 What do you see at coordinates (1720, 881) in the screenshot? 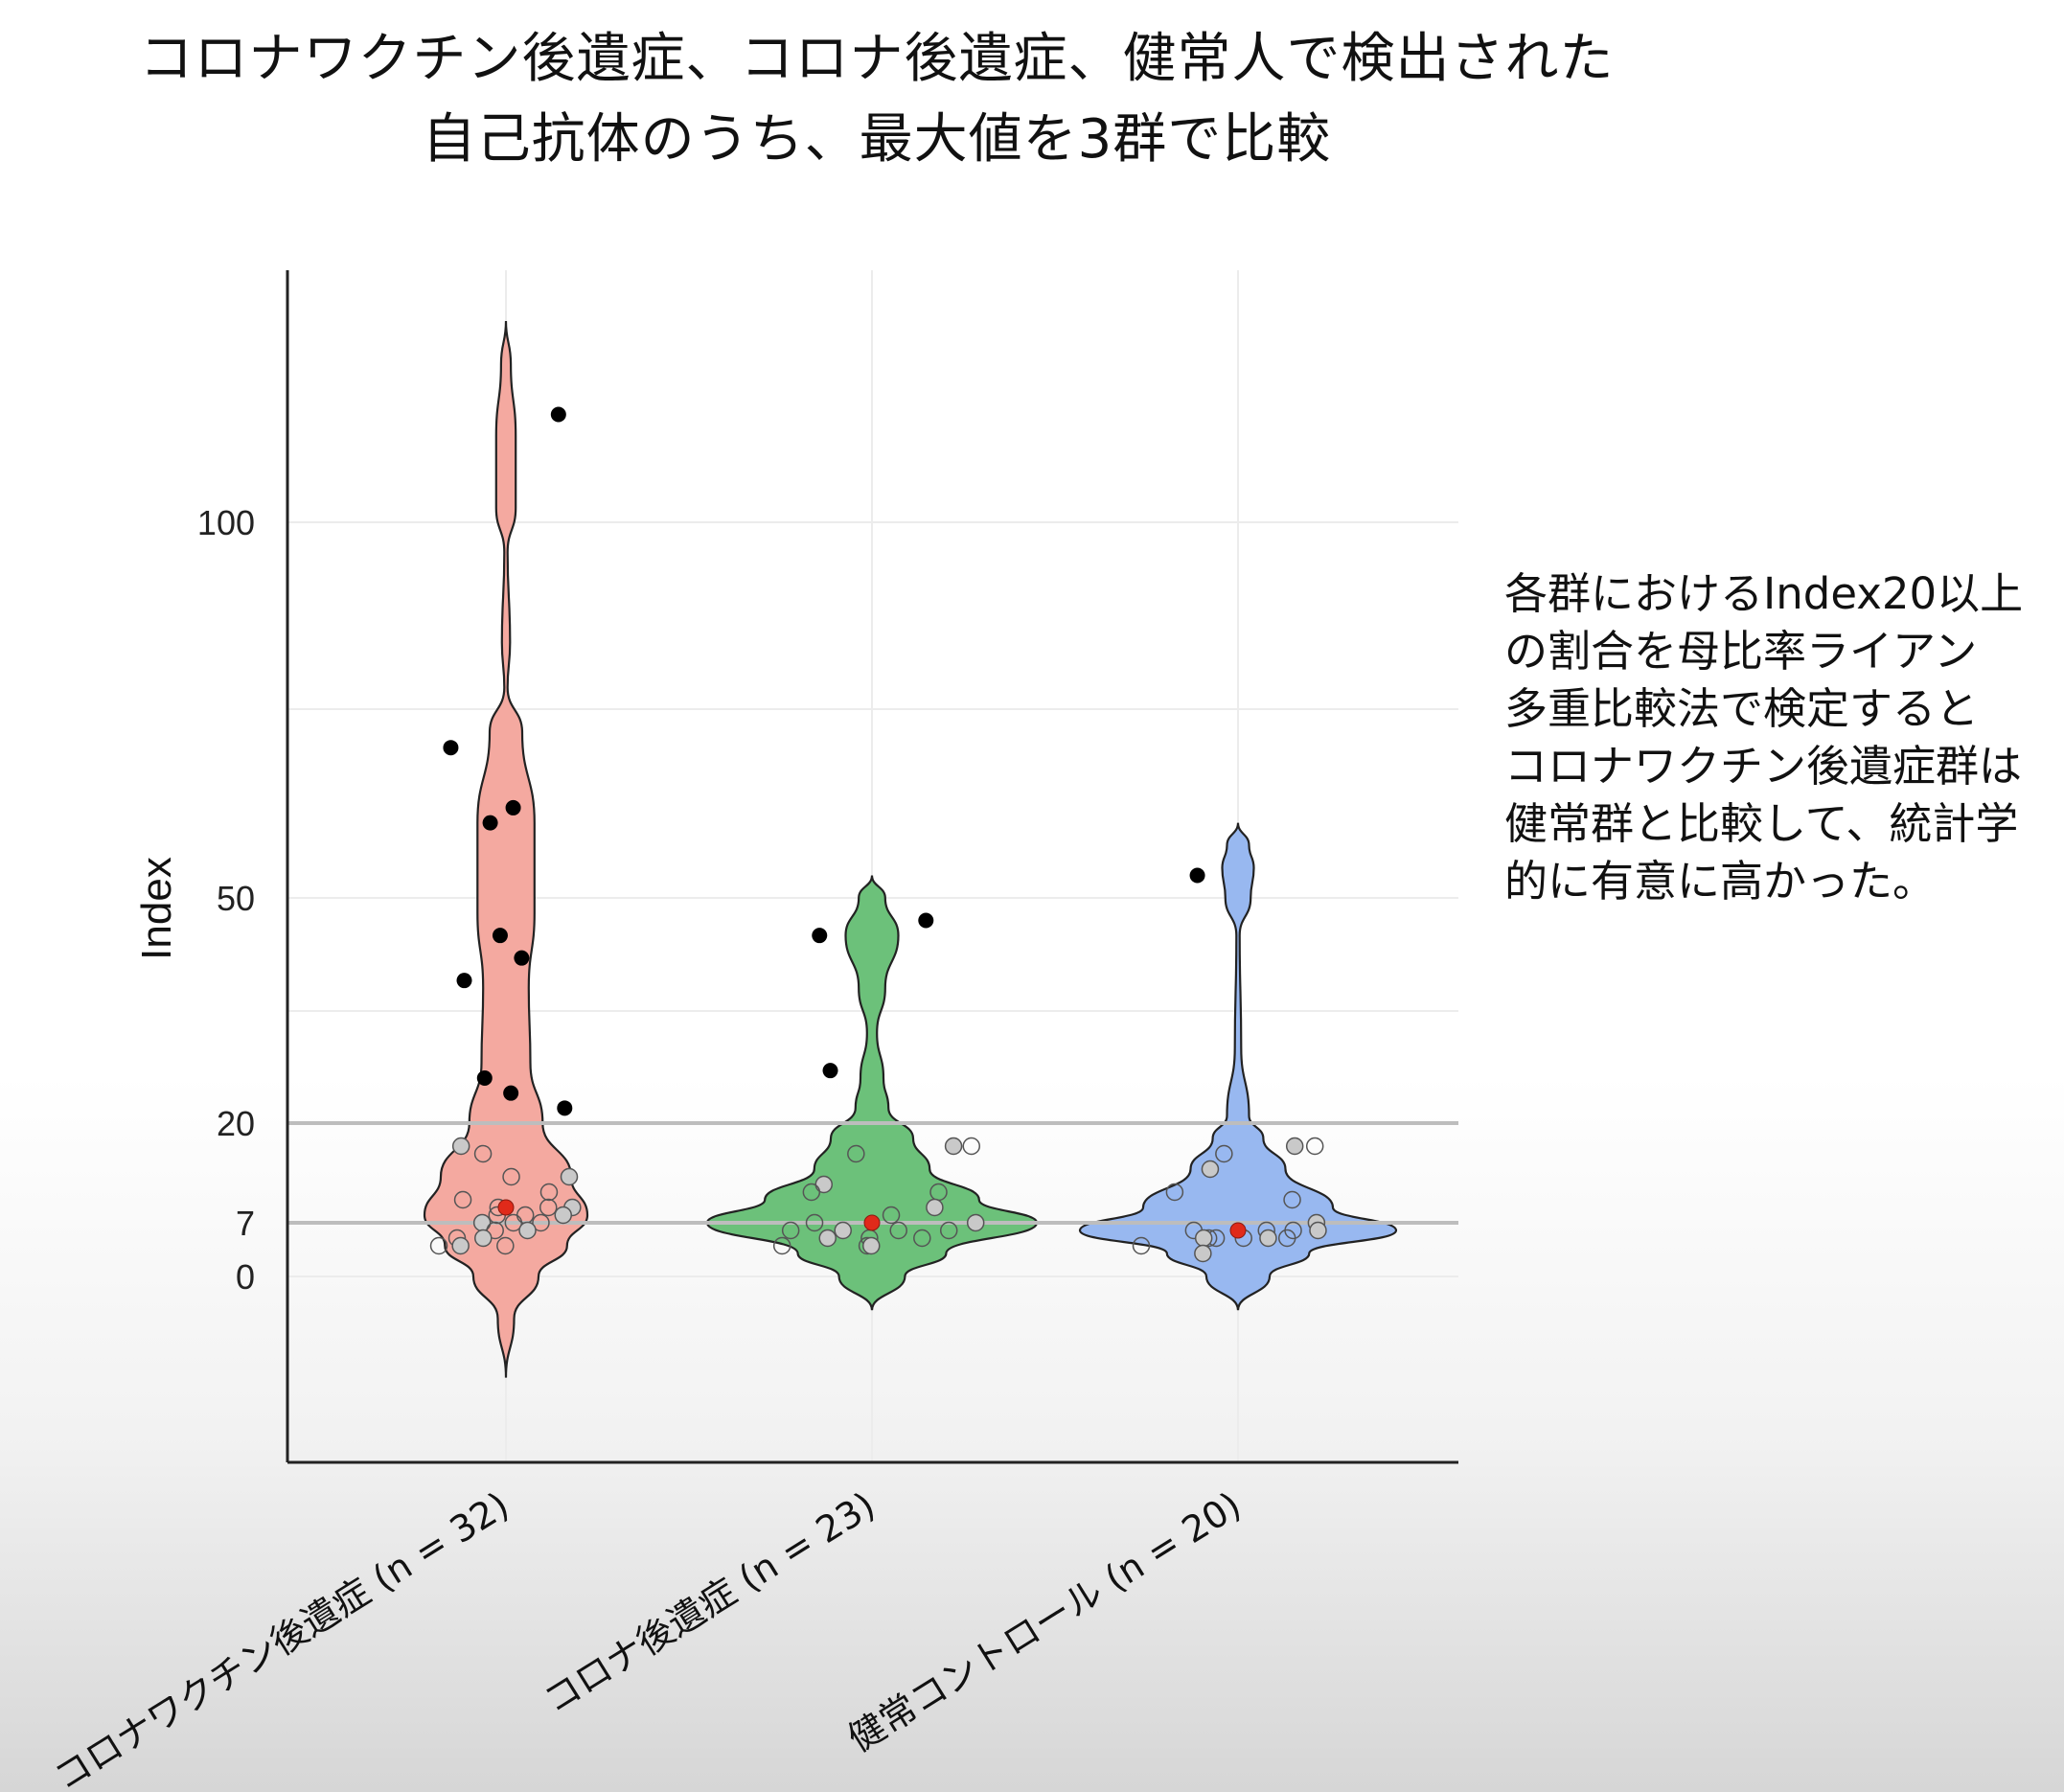
I see `note-line-6: 的に有意に高かった。` at bounding box center [1720, 881].